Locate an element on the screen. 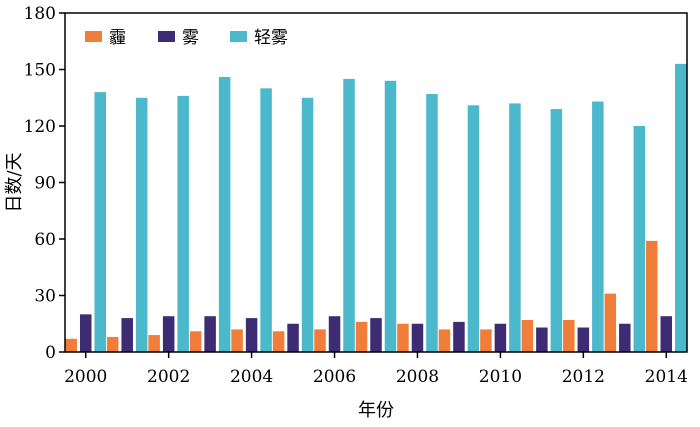 This screenshot has height=427, width=700. y-tick-label: 30 is located at coordinates (45, 297).